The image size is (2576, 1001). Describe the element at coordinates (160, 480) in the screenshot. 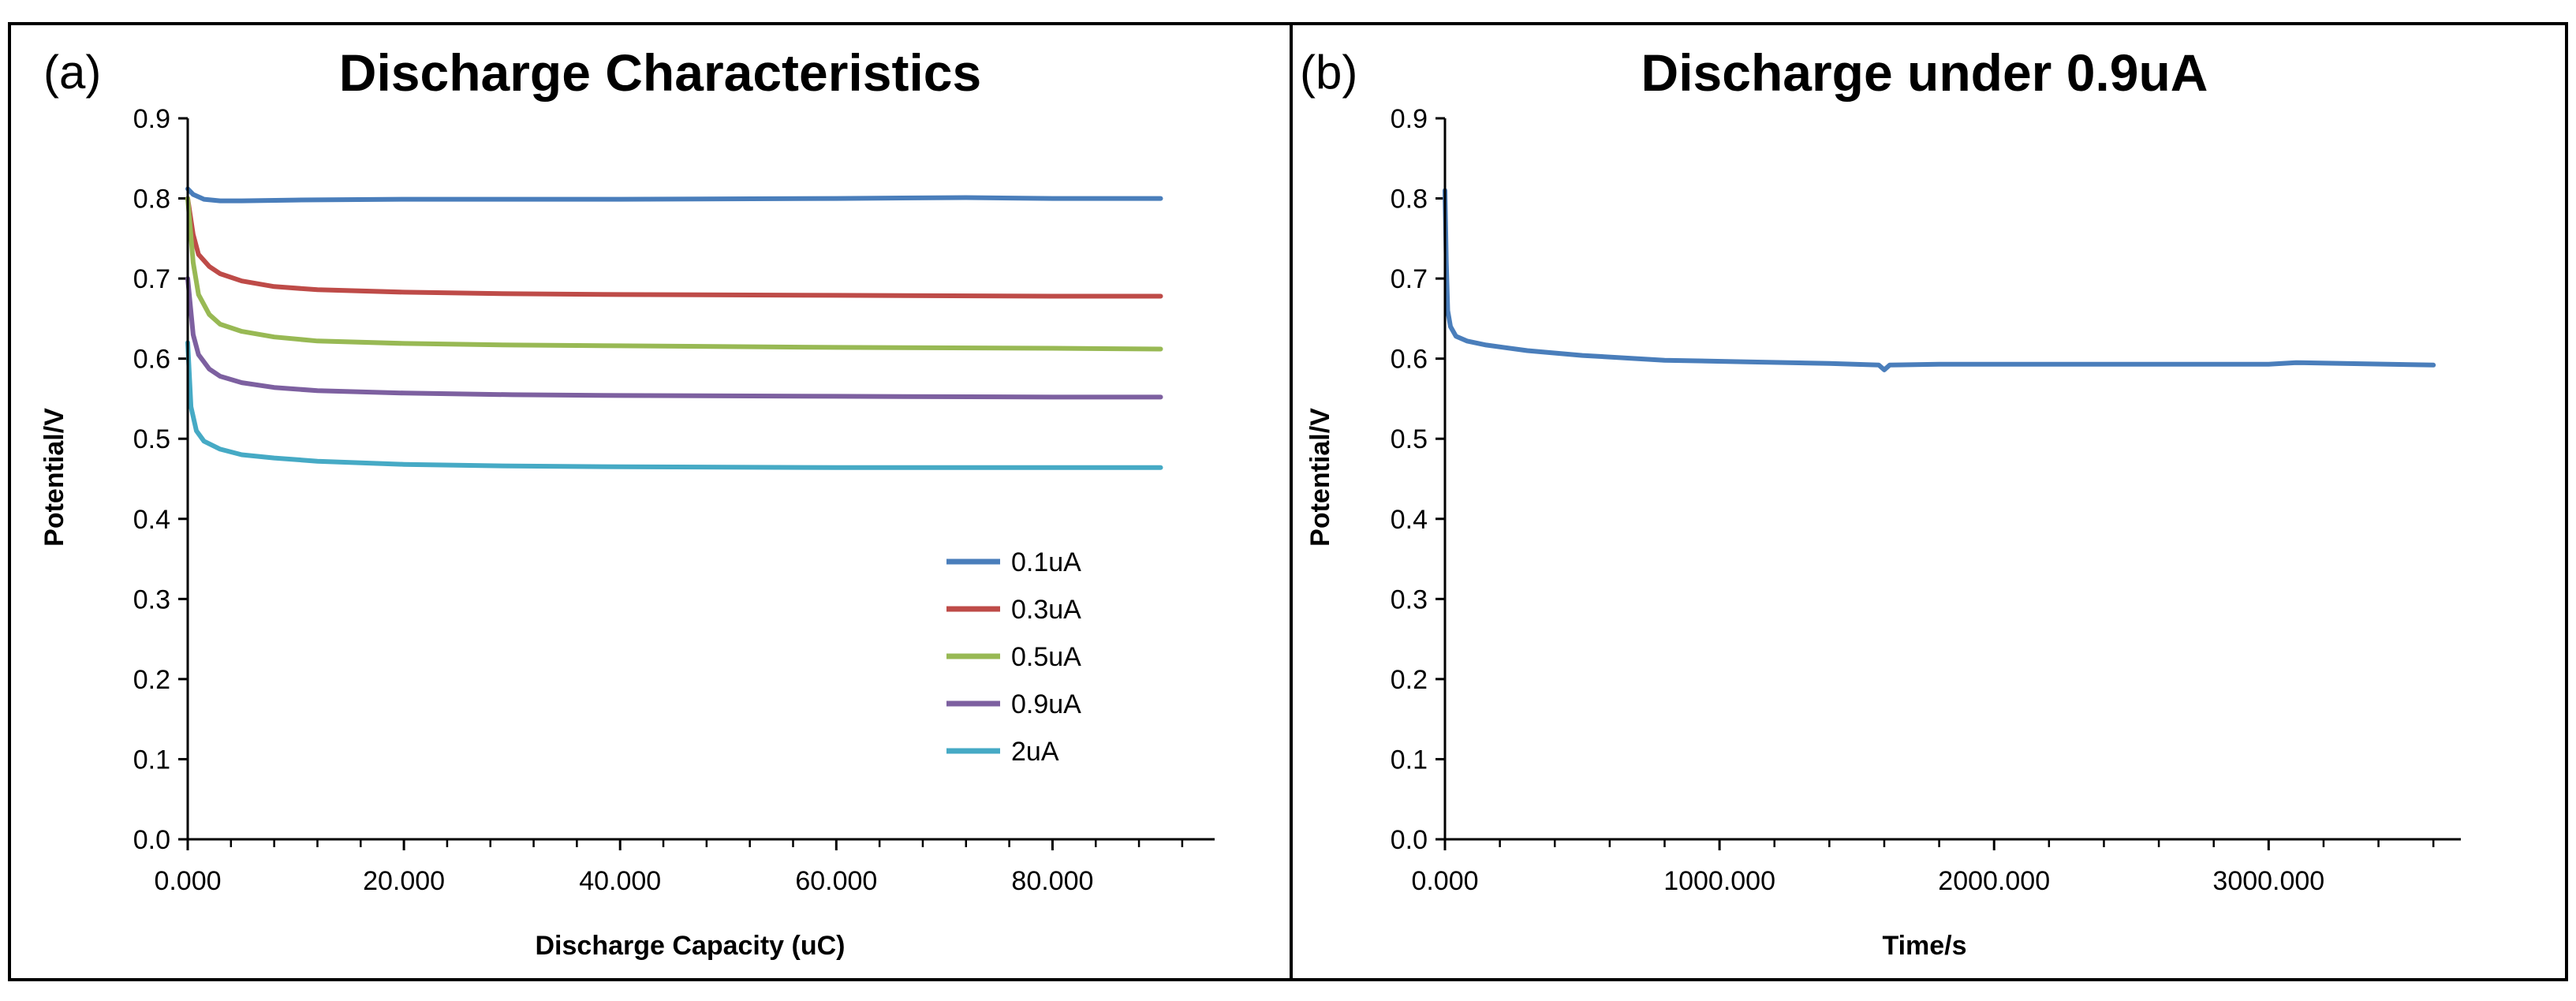

I see `panel-a-y-ticks: 0.0 0.1 0.2 0.3 0.4 0.5 0.6 0.7 0.8 0.9` at that location.